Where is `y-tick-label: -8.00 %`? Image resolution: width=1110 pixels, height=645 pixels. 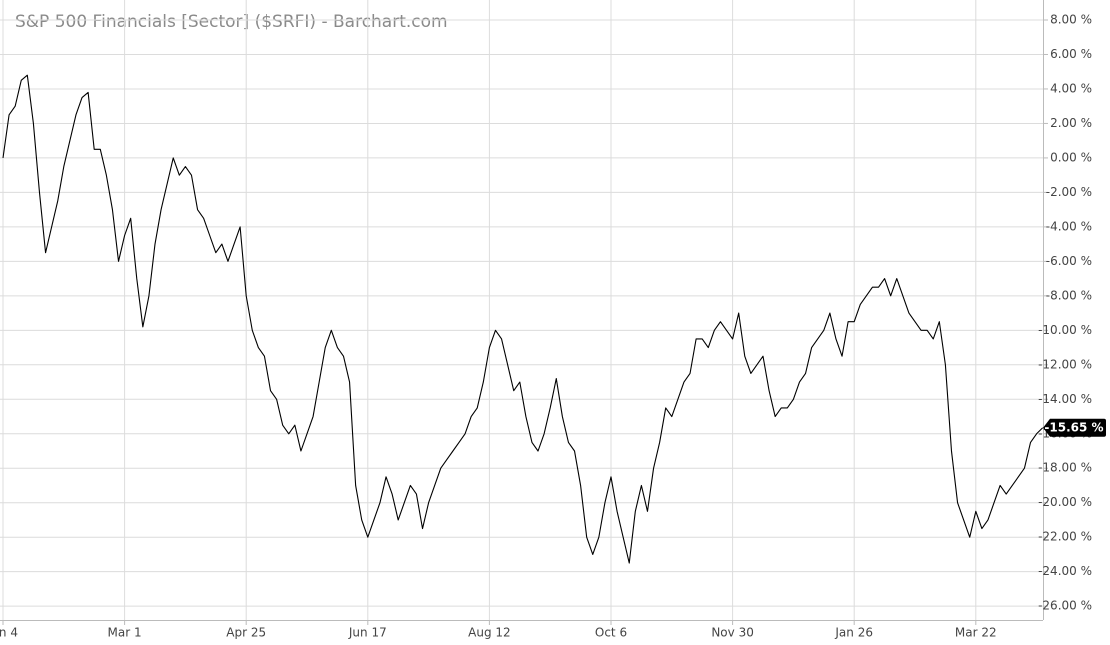 y-tick-label: -8.00 % is located at coordinates (1069, 295).